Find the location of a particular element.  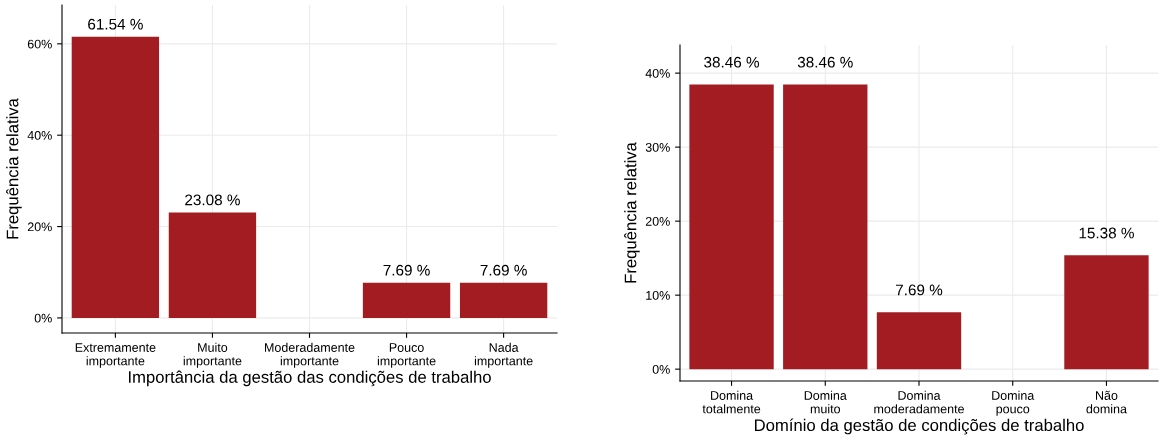

x-tick-label: Extremamente importante is located at coordinates (115, 355).